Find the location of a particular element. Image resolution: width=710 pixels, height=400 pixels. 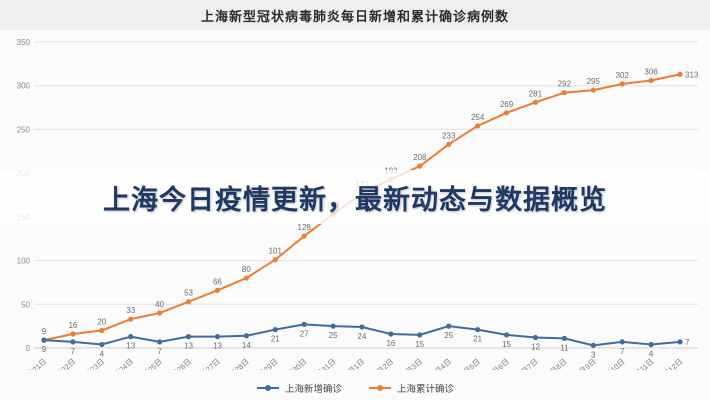

svg-text: 208 is located at coordinates (420, 157).